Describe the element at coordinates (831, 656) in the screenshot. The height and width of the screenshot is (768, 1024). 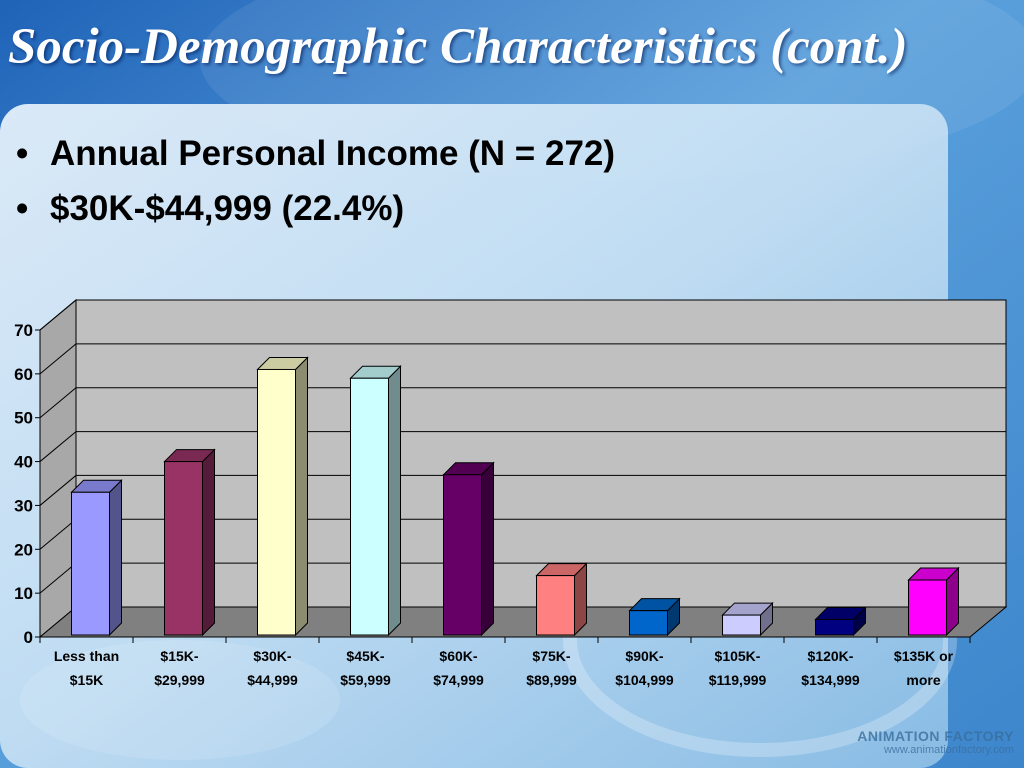
I see `x-category-label: $120K-` at that location.